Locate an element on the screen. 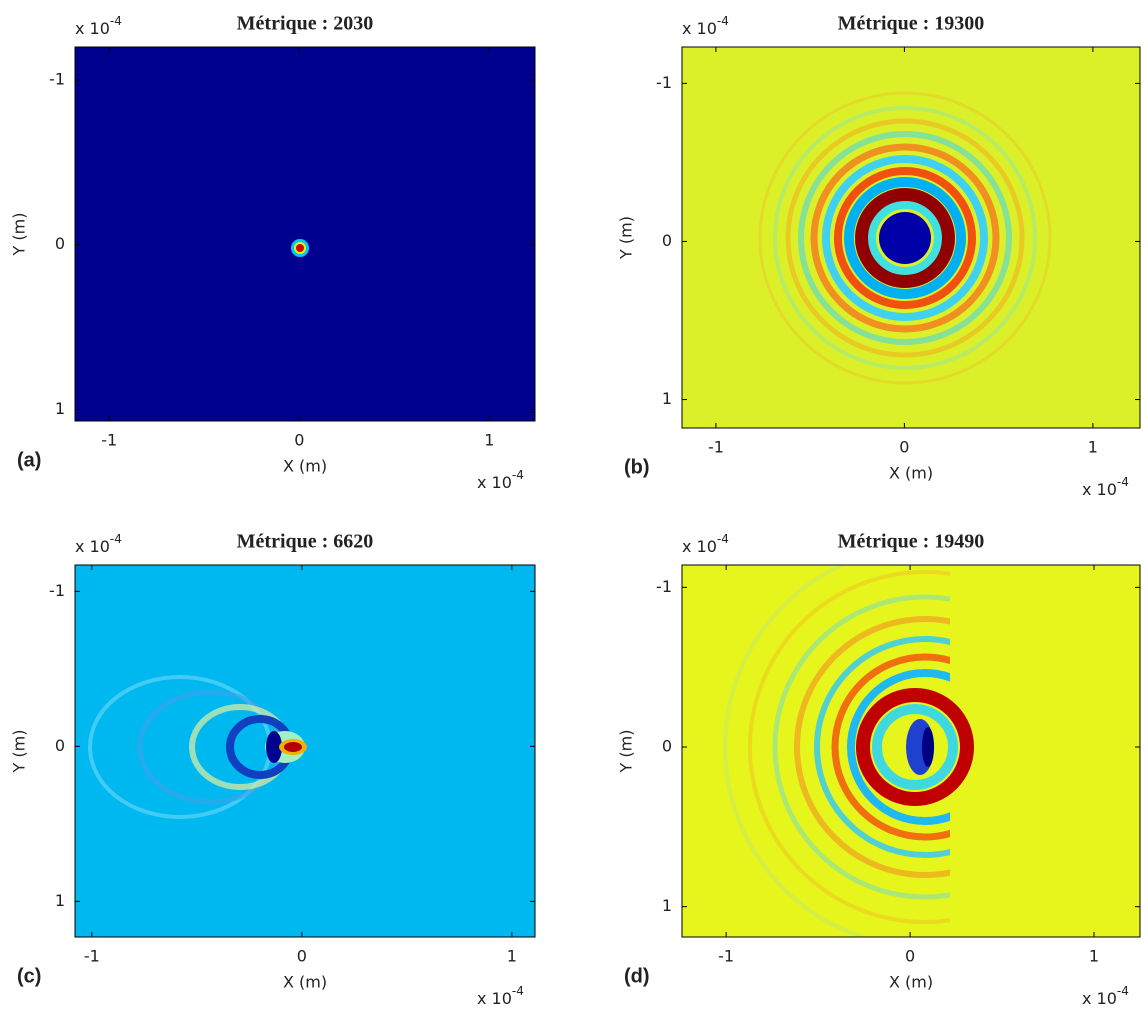 Image resolution: width=1148 pixels, height=1009 pixels. field-pattern-c is located at coordinates (197, 747).